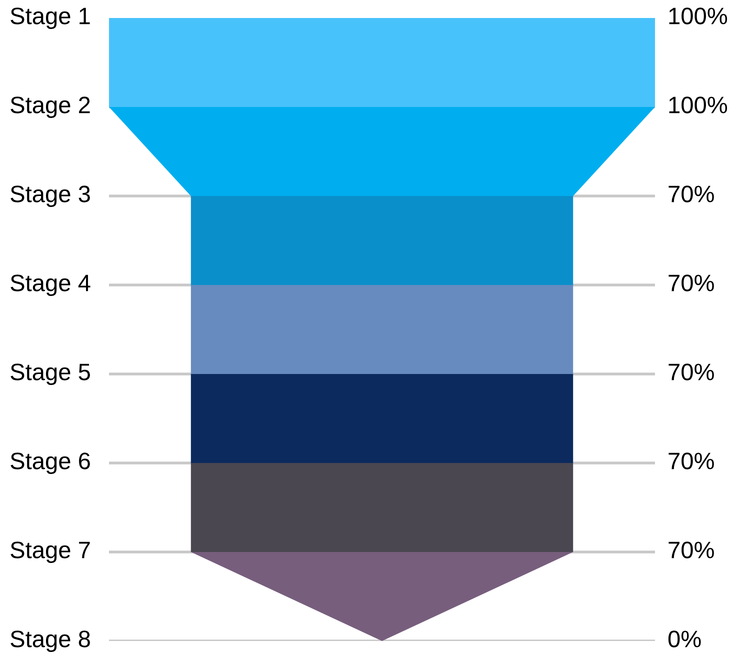  What do you see at coordinates (684, 639) in the screenshot?
I see `data-label: 0%` at bounding box center [684, 639].